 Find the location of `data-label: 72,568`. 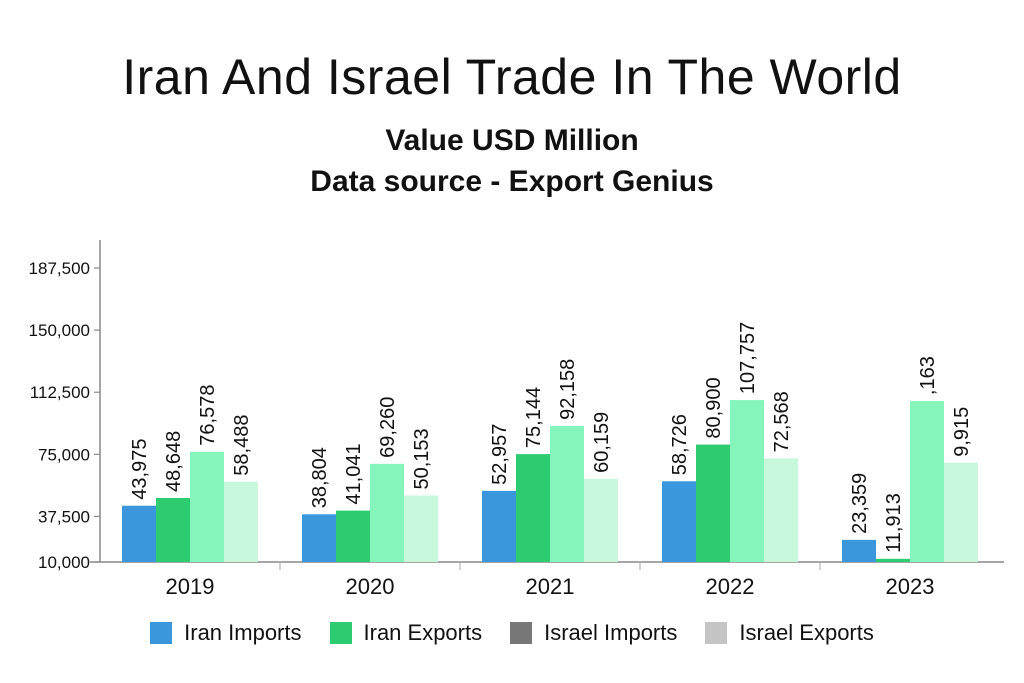

data-label: 72,568 is located at coordinates (782, 421).